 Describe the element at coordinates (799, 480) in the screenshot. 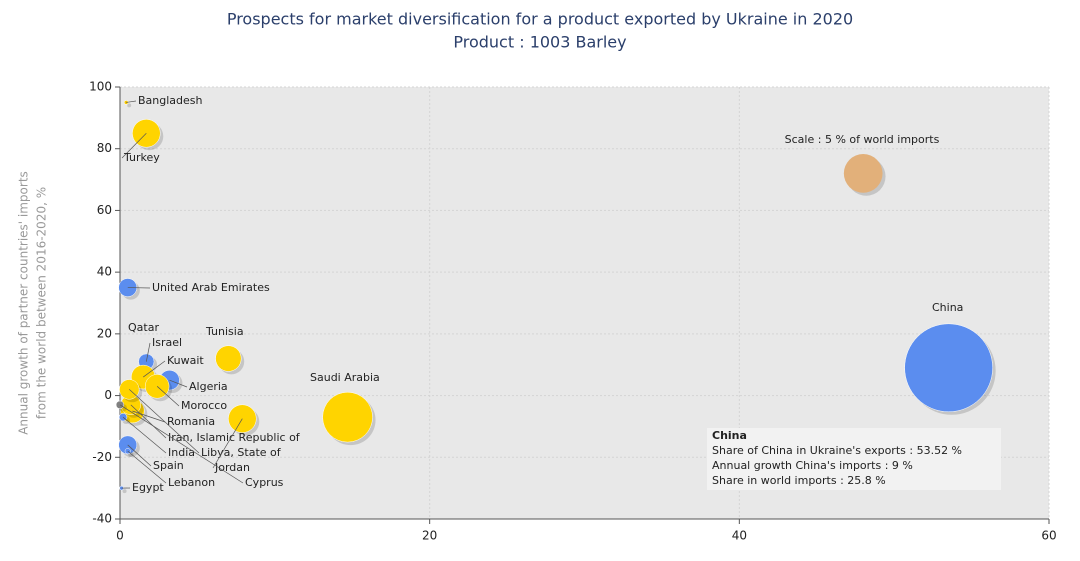

I see `tooltip-line: Share in world imports : 25.8 %` at that location.